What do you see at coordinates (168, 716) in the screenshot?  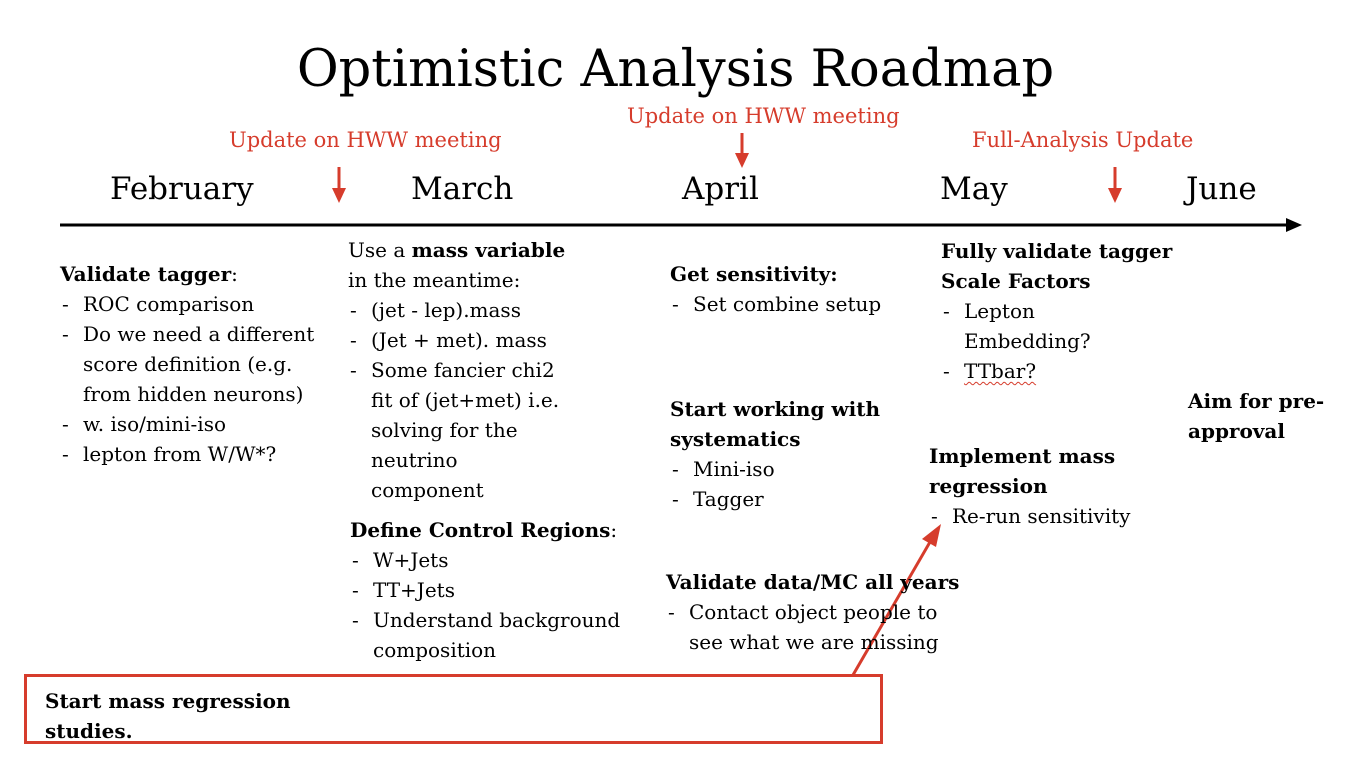 I see `callout-text: Start mass regression studies.` at bounding box center [168, 716].